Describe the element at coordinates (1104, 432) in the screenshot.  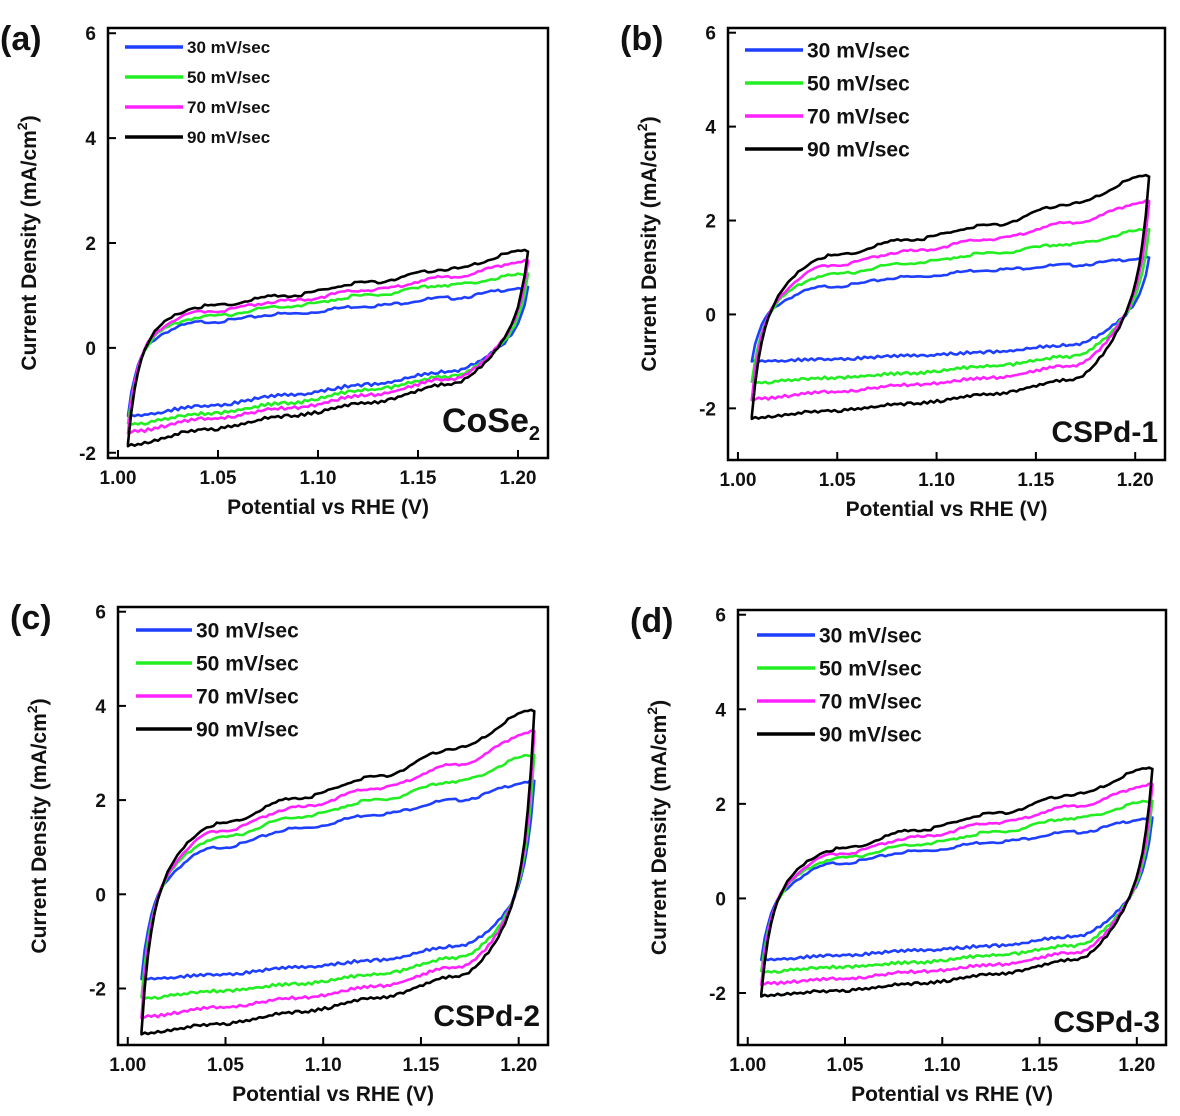
I see `sample-label: CSPd-1` at that location.